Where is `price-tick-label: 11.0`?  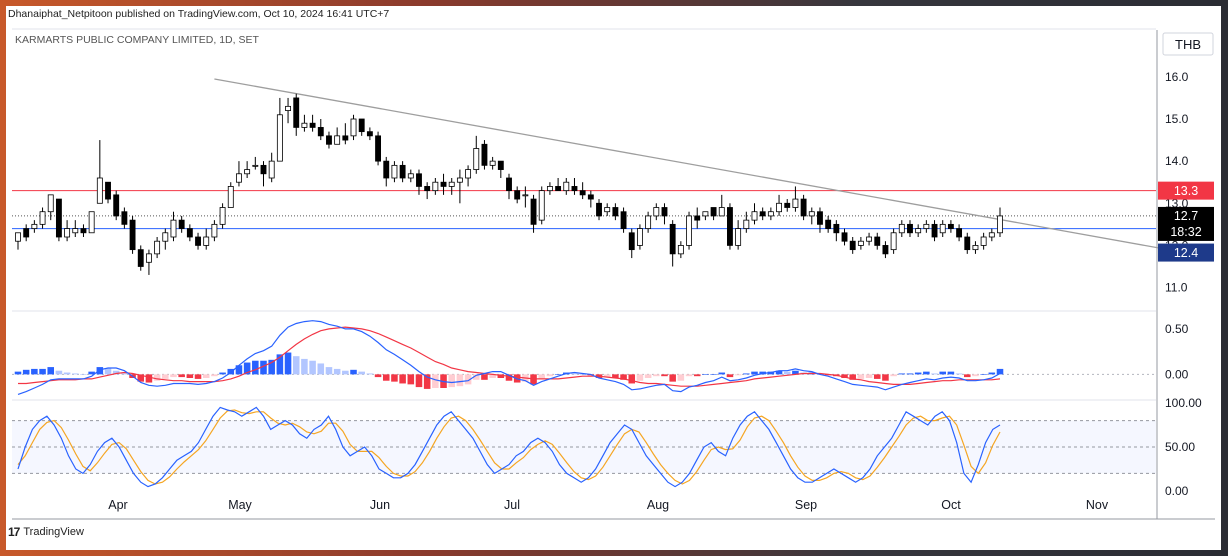
price-tick-label: 11.0 is located at coordinates (1176, 288).